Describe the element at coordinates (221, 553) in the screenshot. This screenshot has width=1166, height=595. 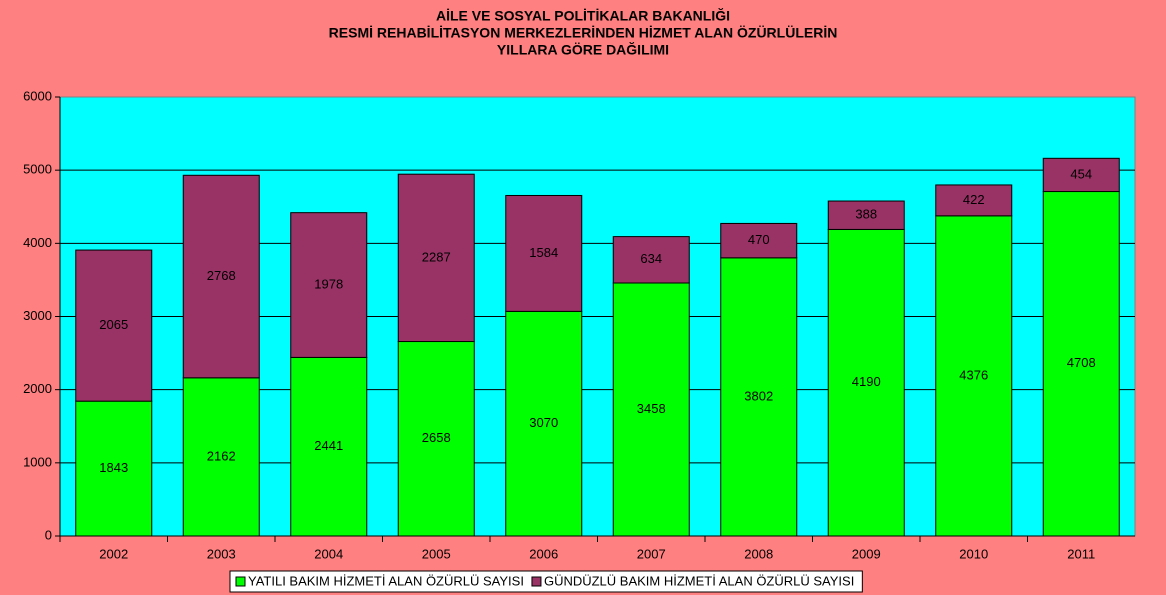
I see `x-tick-label: 2003` at that location.